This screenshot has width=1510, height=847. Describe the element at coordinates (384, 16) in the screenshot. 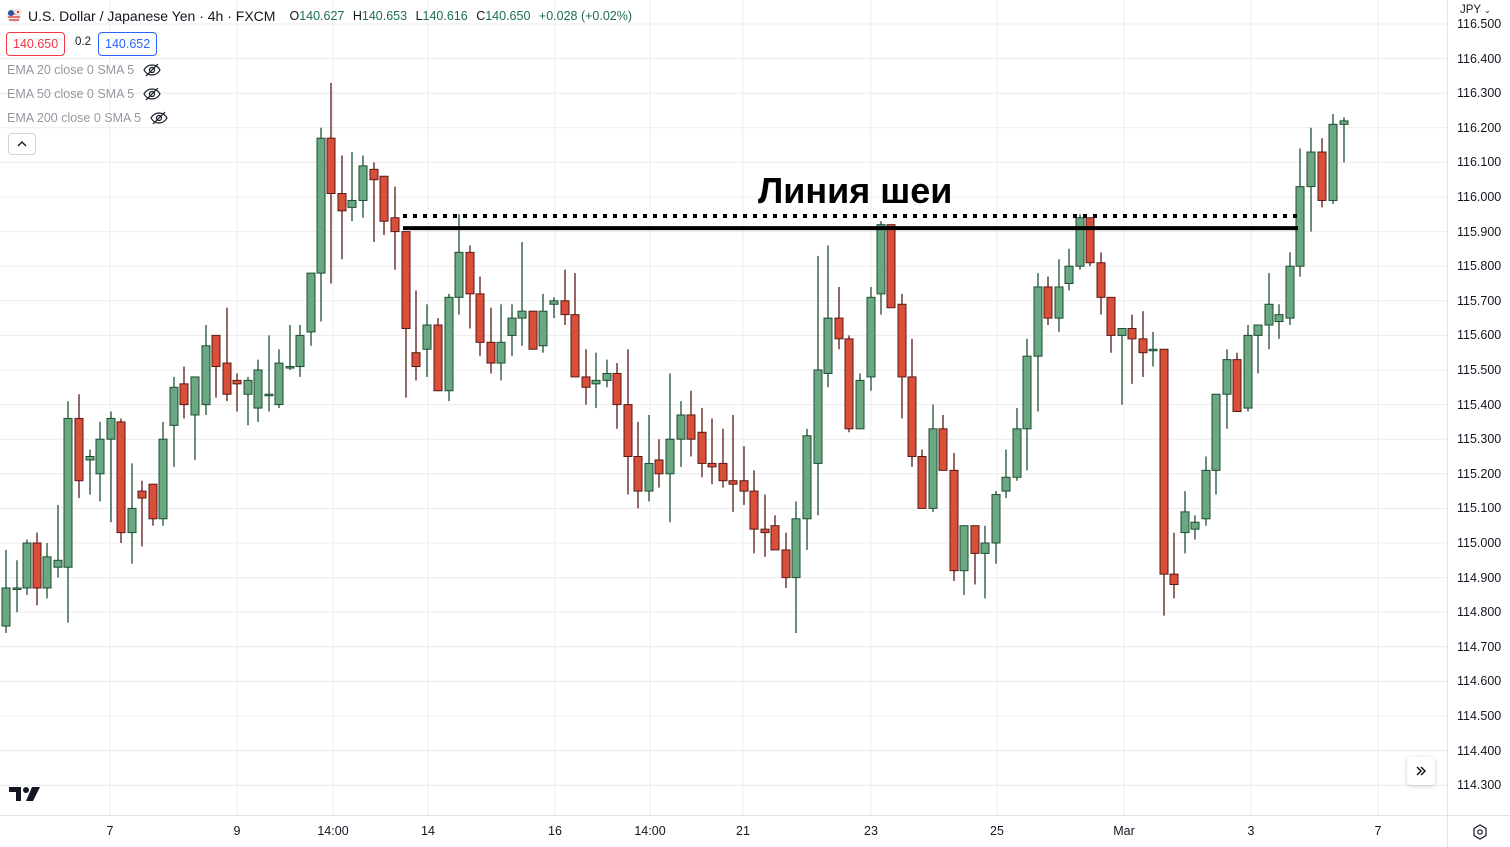

I see `high-value: 140.653` at that location.